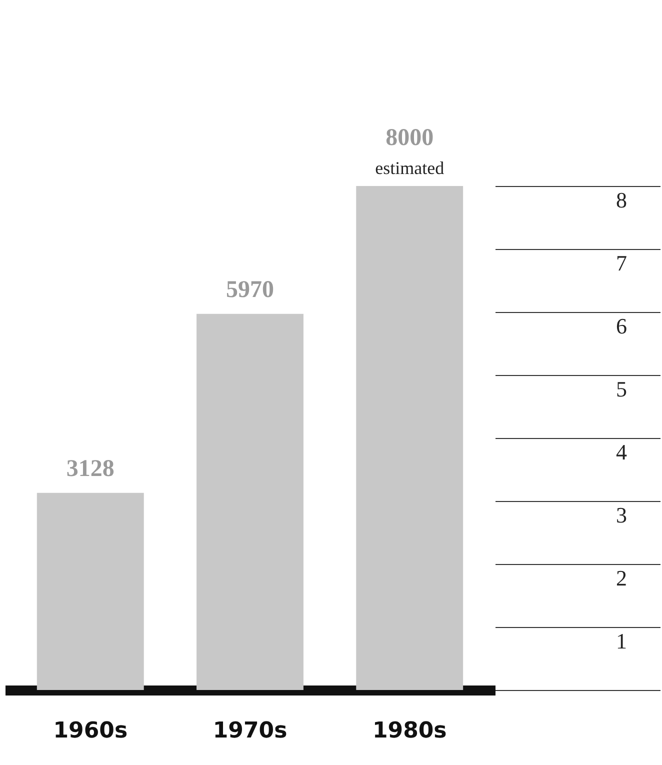 The width and height of the screenshot is (662, 765). I want to click on y-tick-label: 8, so click(621, 200).